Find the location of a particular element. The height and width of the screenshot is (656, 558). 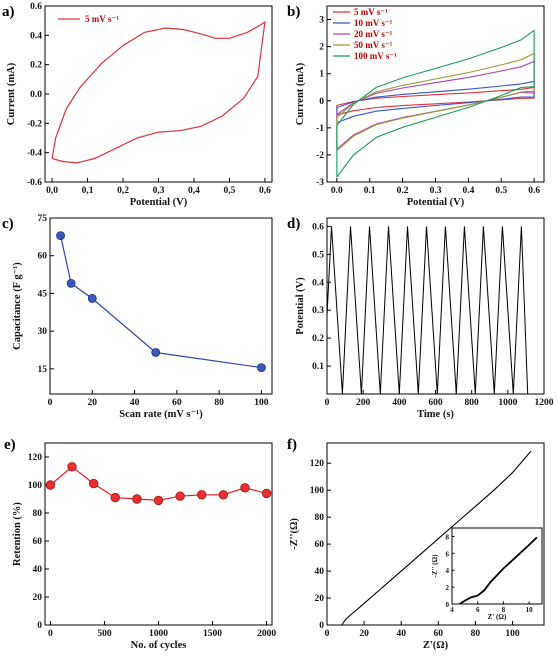

x-tick-label: 0,3 is located at coordinates (159, 191).